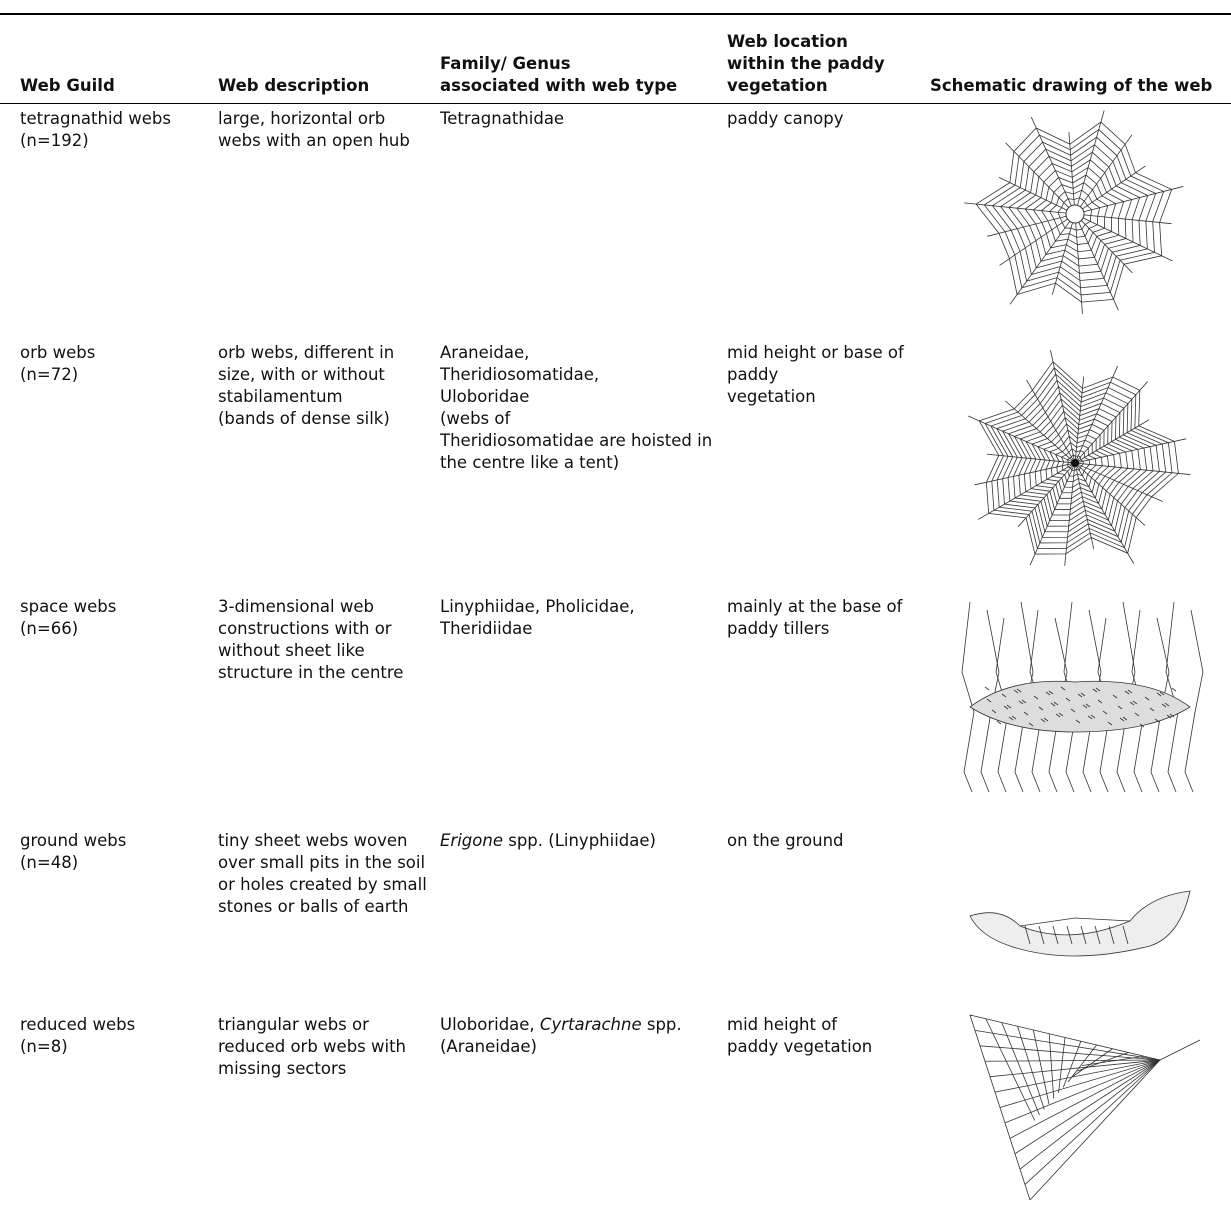 The width and height of the screenshot is (1231, 1217). What do you see at coordinates (471, 840) in the screenshot?
I see `text-run: Erigone` at bounding box center [471, 840].